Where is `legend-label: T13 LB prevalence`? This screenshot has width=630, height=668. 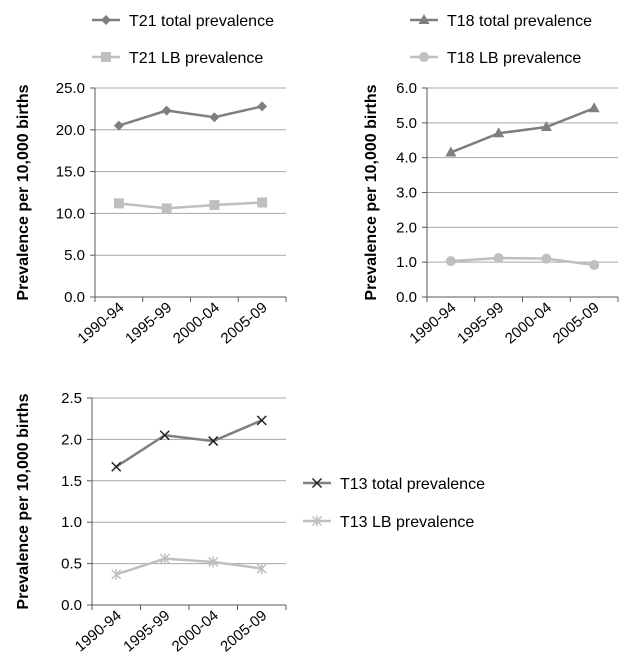
legend-label: T13 LB prevalence is located at coordinates (407, 522).